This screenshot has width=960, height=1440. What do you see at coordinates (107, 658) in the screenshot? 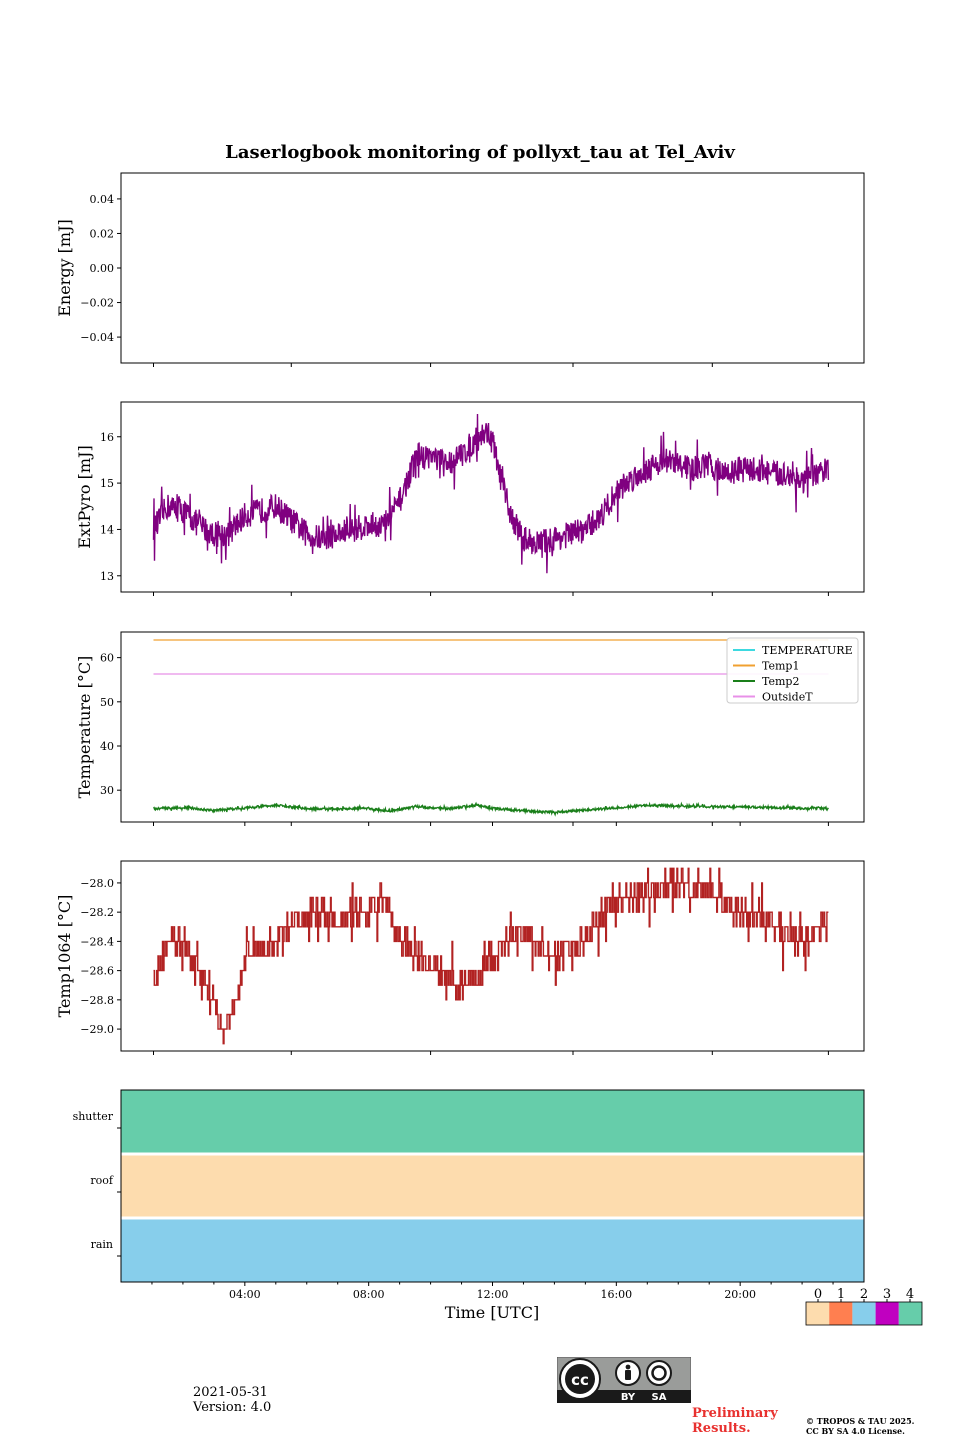
I see `temperature-ytick-label: 60` at bounding box center [107, 658].